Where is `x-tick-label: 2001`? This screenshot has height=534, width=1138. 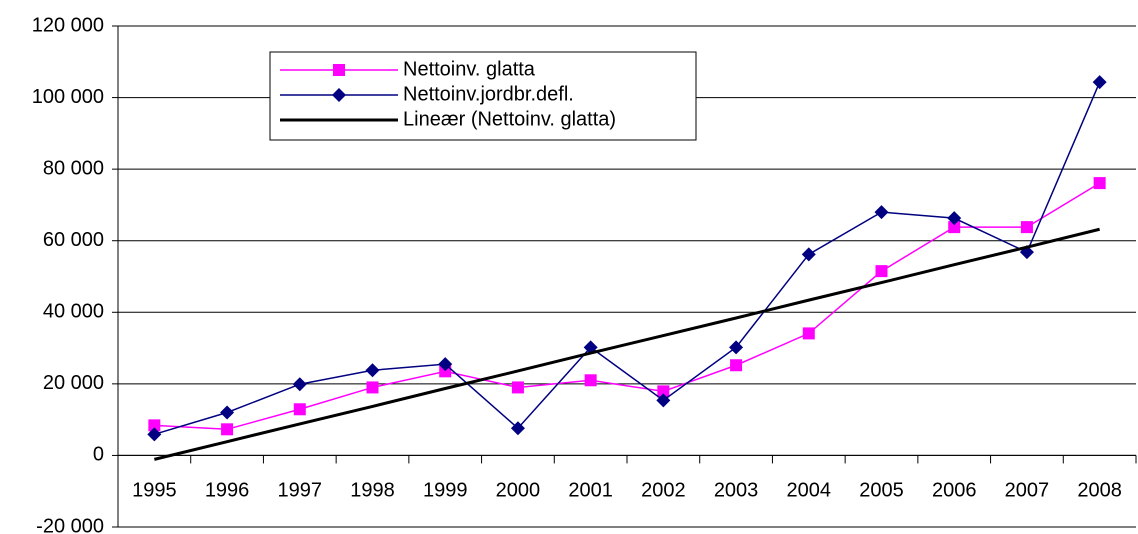
x-tick-label: 2001 is located at coordinates (590, 491).